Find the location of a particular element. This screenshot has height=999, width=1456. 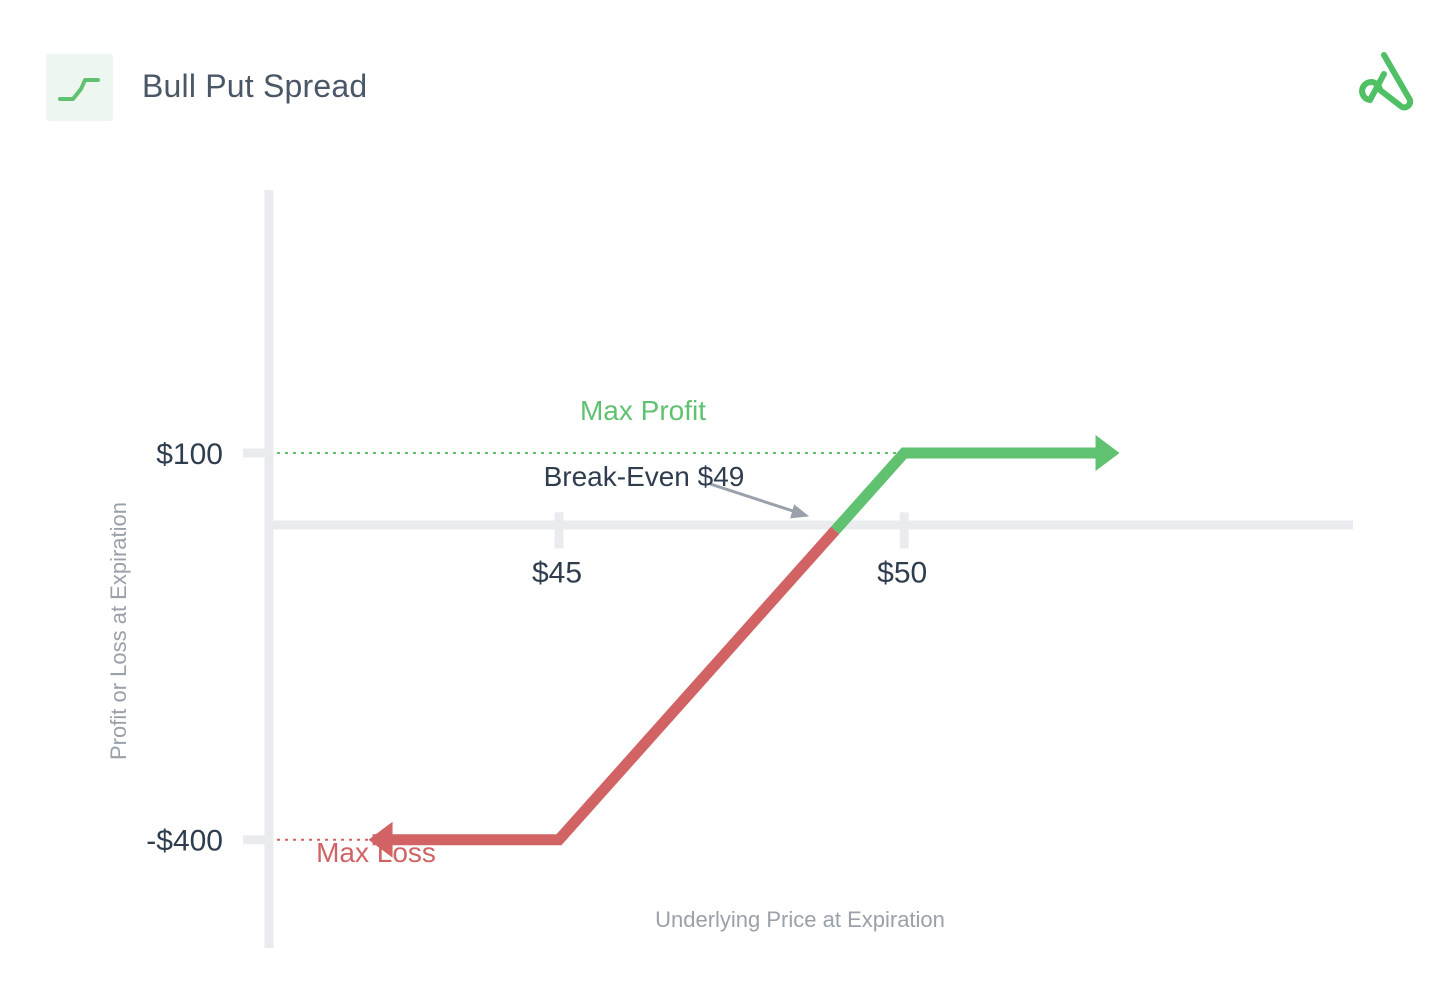

y-axis-label: Profit or Loss at Expiration is located at coordinates (118, 631).